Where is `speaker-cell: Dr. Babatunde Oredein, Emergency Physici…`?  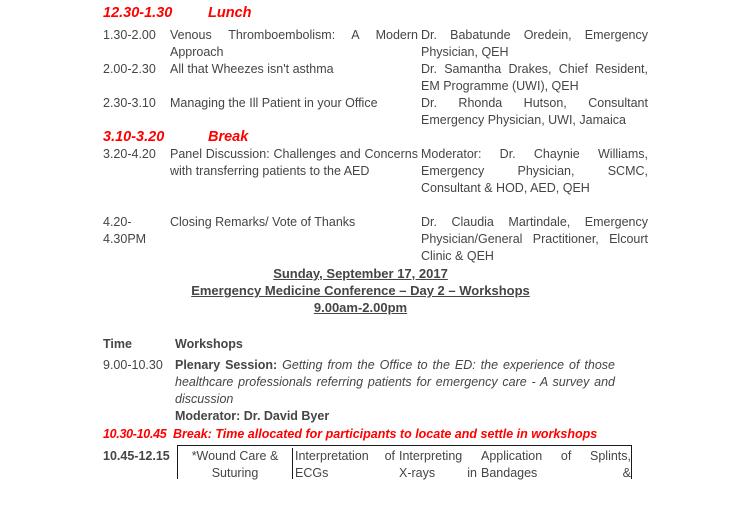
speaker-cell: Dr. Babatunde Oredein, Emergency Physici… is located at coordinates (534, 43).